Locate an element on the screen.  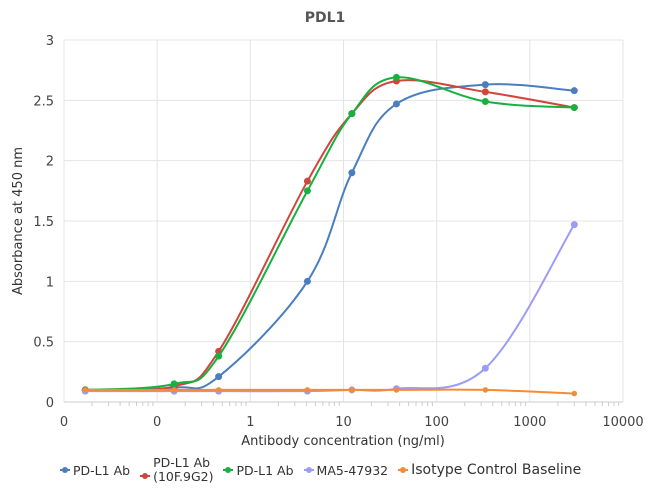
y-tick-label: 2 is located at coordinates (50, 162).